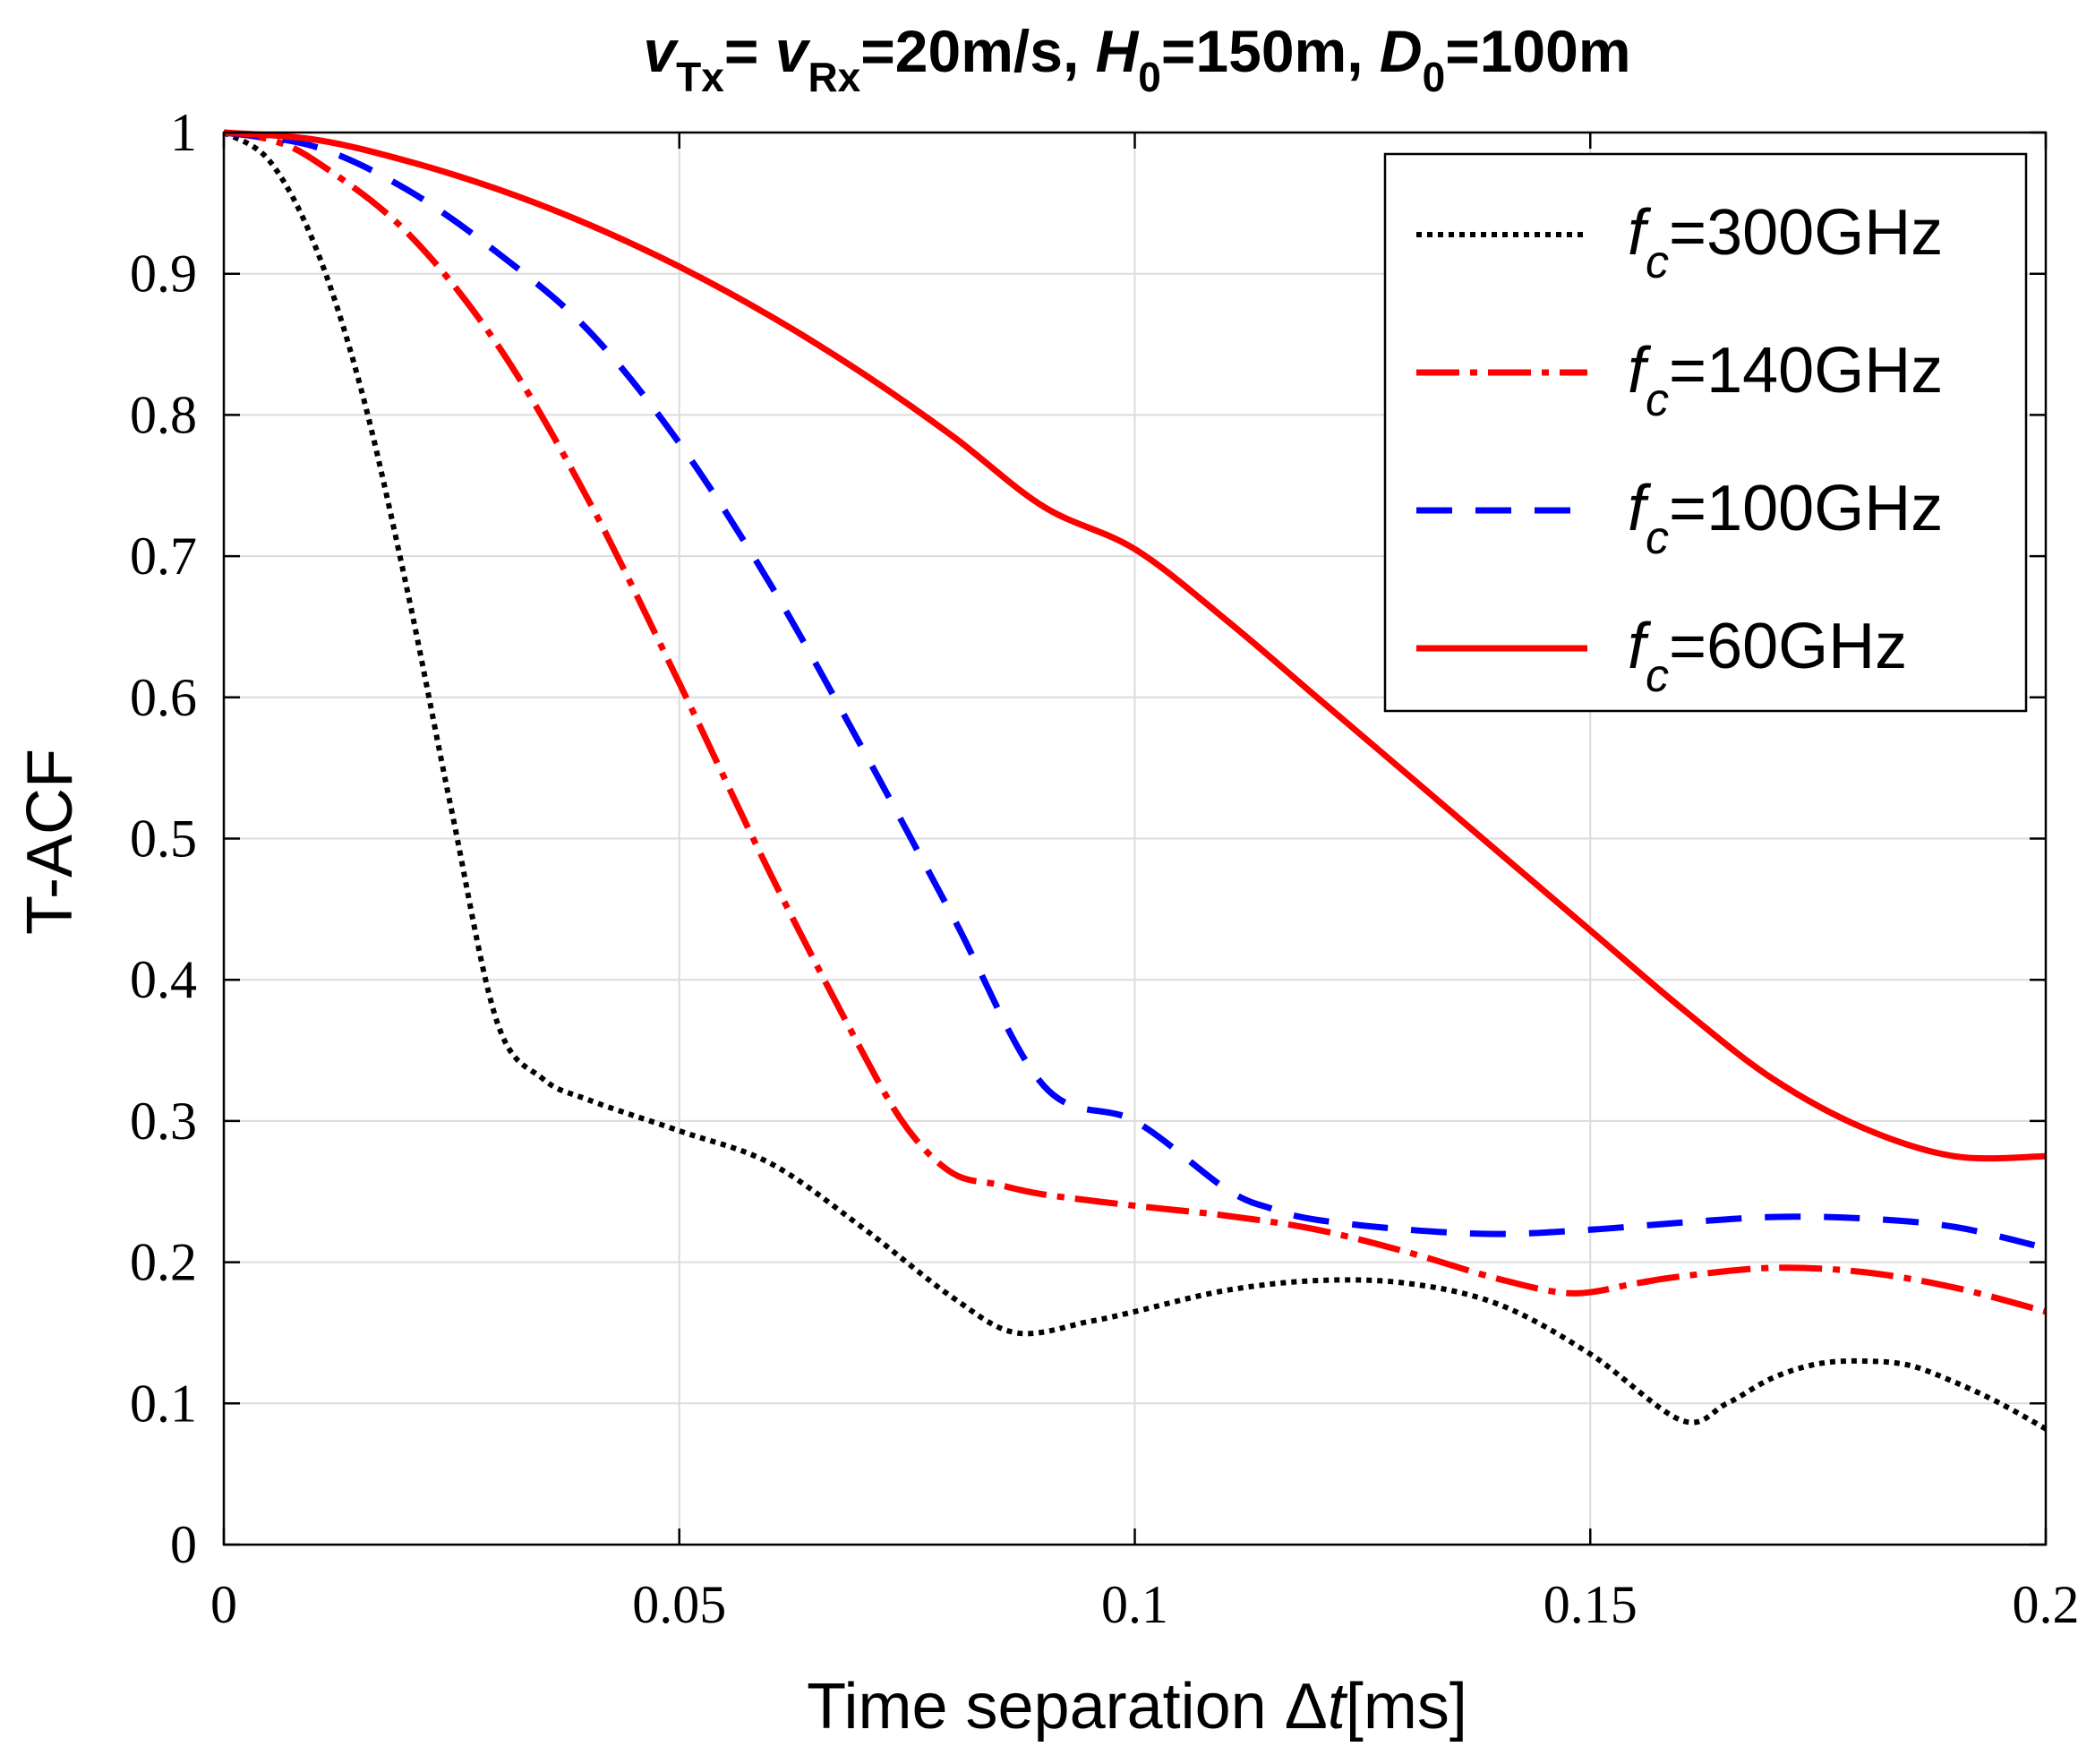  Describe the element at coordinates (1137, 1707) in the screenshot. I see `x-axis-label: Time separation Δt[ms]` at that location.